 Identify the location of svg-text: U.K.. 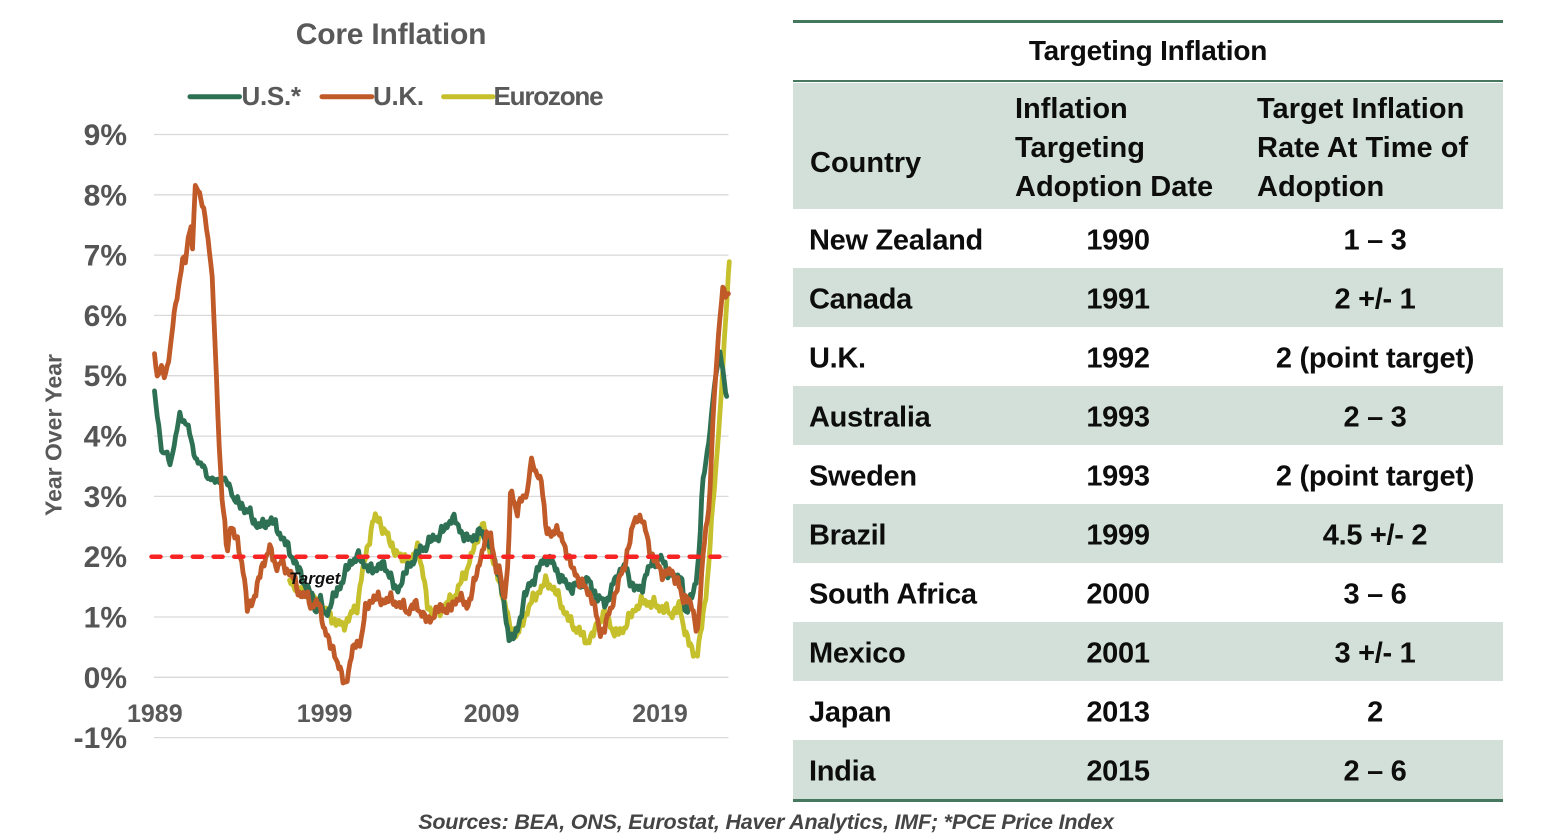
(398, 96).